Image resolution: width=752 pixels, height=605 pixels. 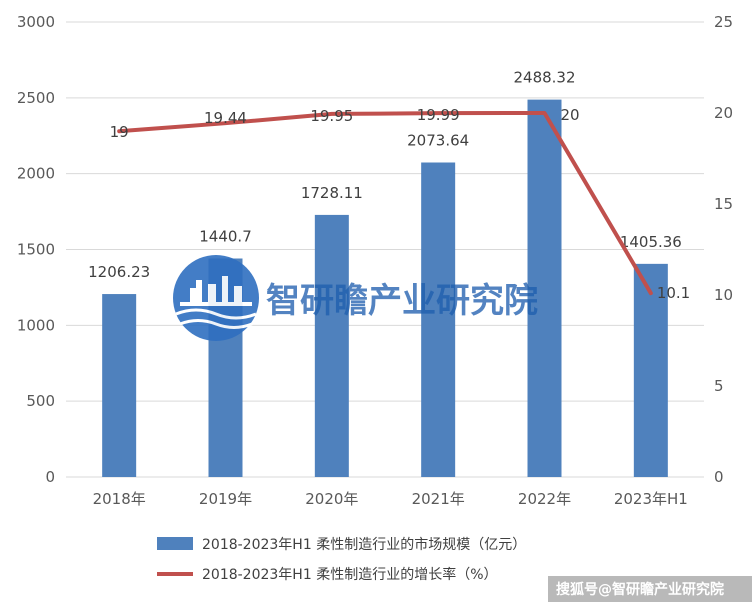 What do you see at coordinates (36, 325) in the screenshot?
I see `left-tick-label: 1000` at bounding box center [36, 325].